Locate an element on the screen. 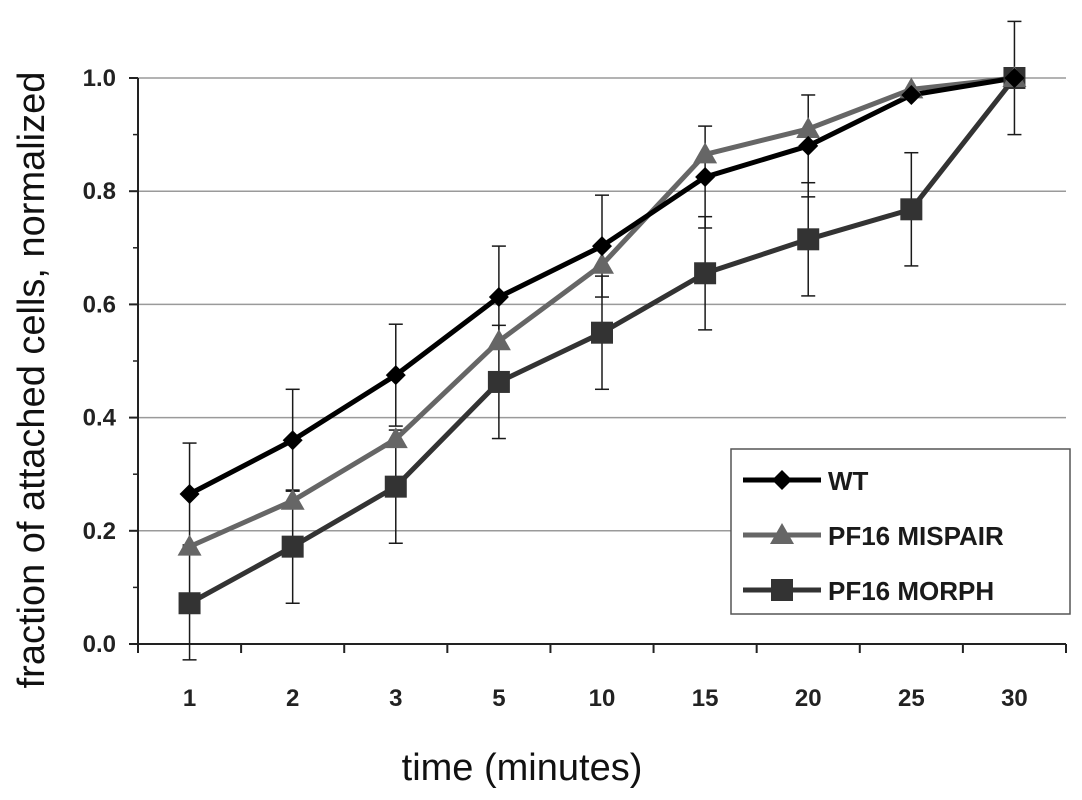 The image size is (1082, 800). x-tick-label: 3 is located at coordinates (395, 698).